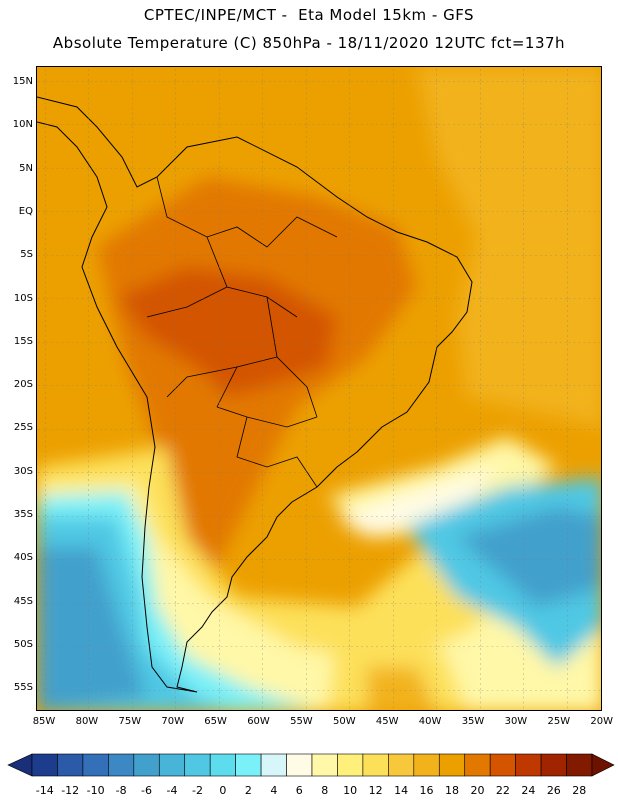  Describe the element at coordinates (274, 790) in the screenshot. I see `colorbar-tick-label: 4` at that location.